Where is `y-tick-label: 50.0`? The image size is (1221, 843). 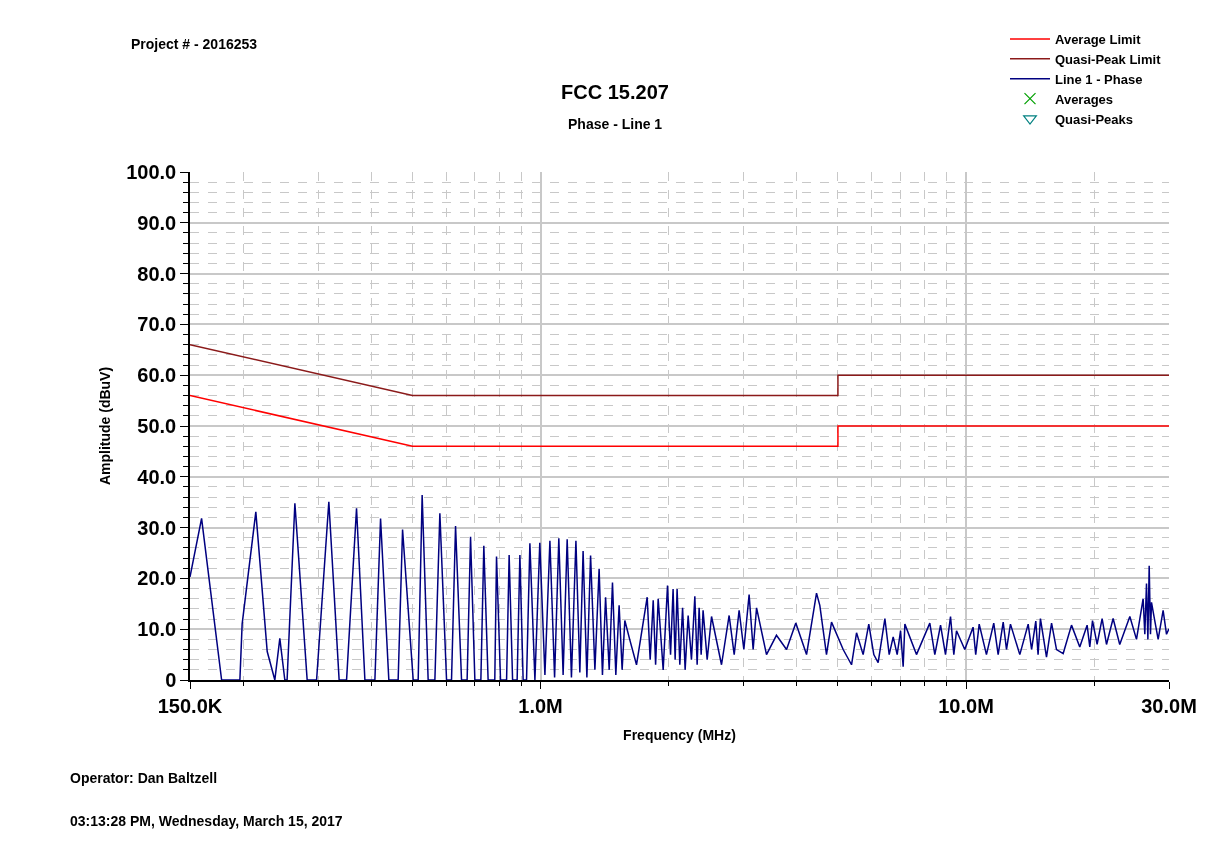 y-tick-label: 50.0 is located at coordinates (157, 426).